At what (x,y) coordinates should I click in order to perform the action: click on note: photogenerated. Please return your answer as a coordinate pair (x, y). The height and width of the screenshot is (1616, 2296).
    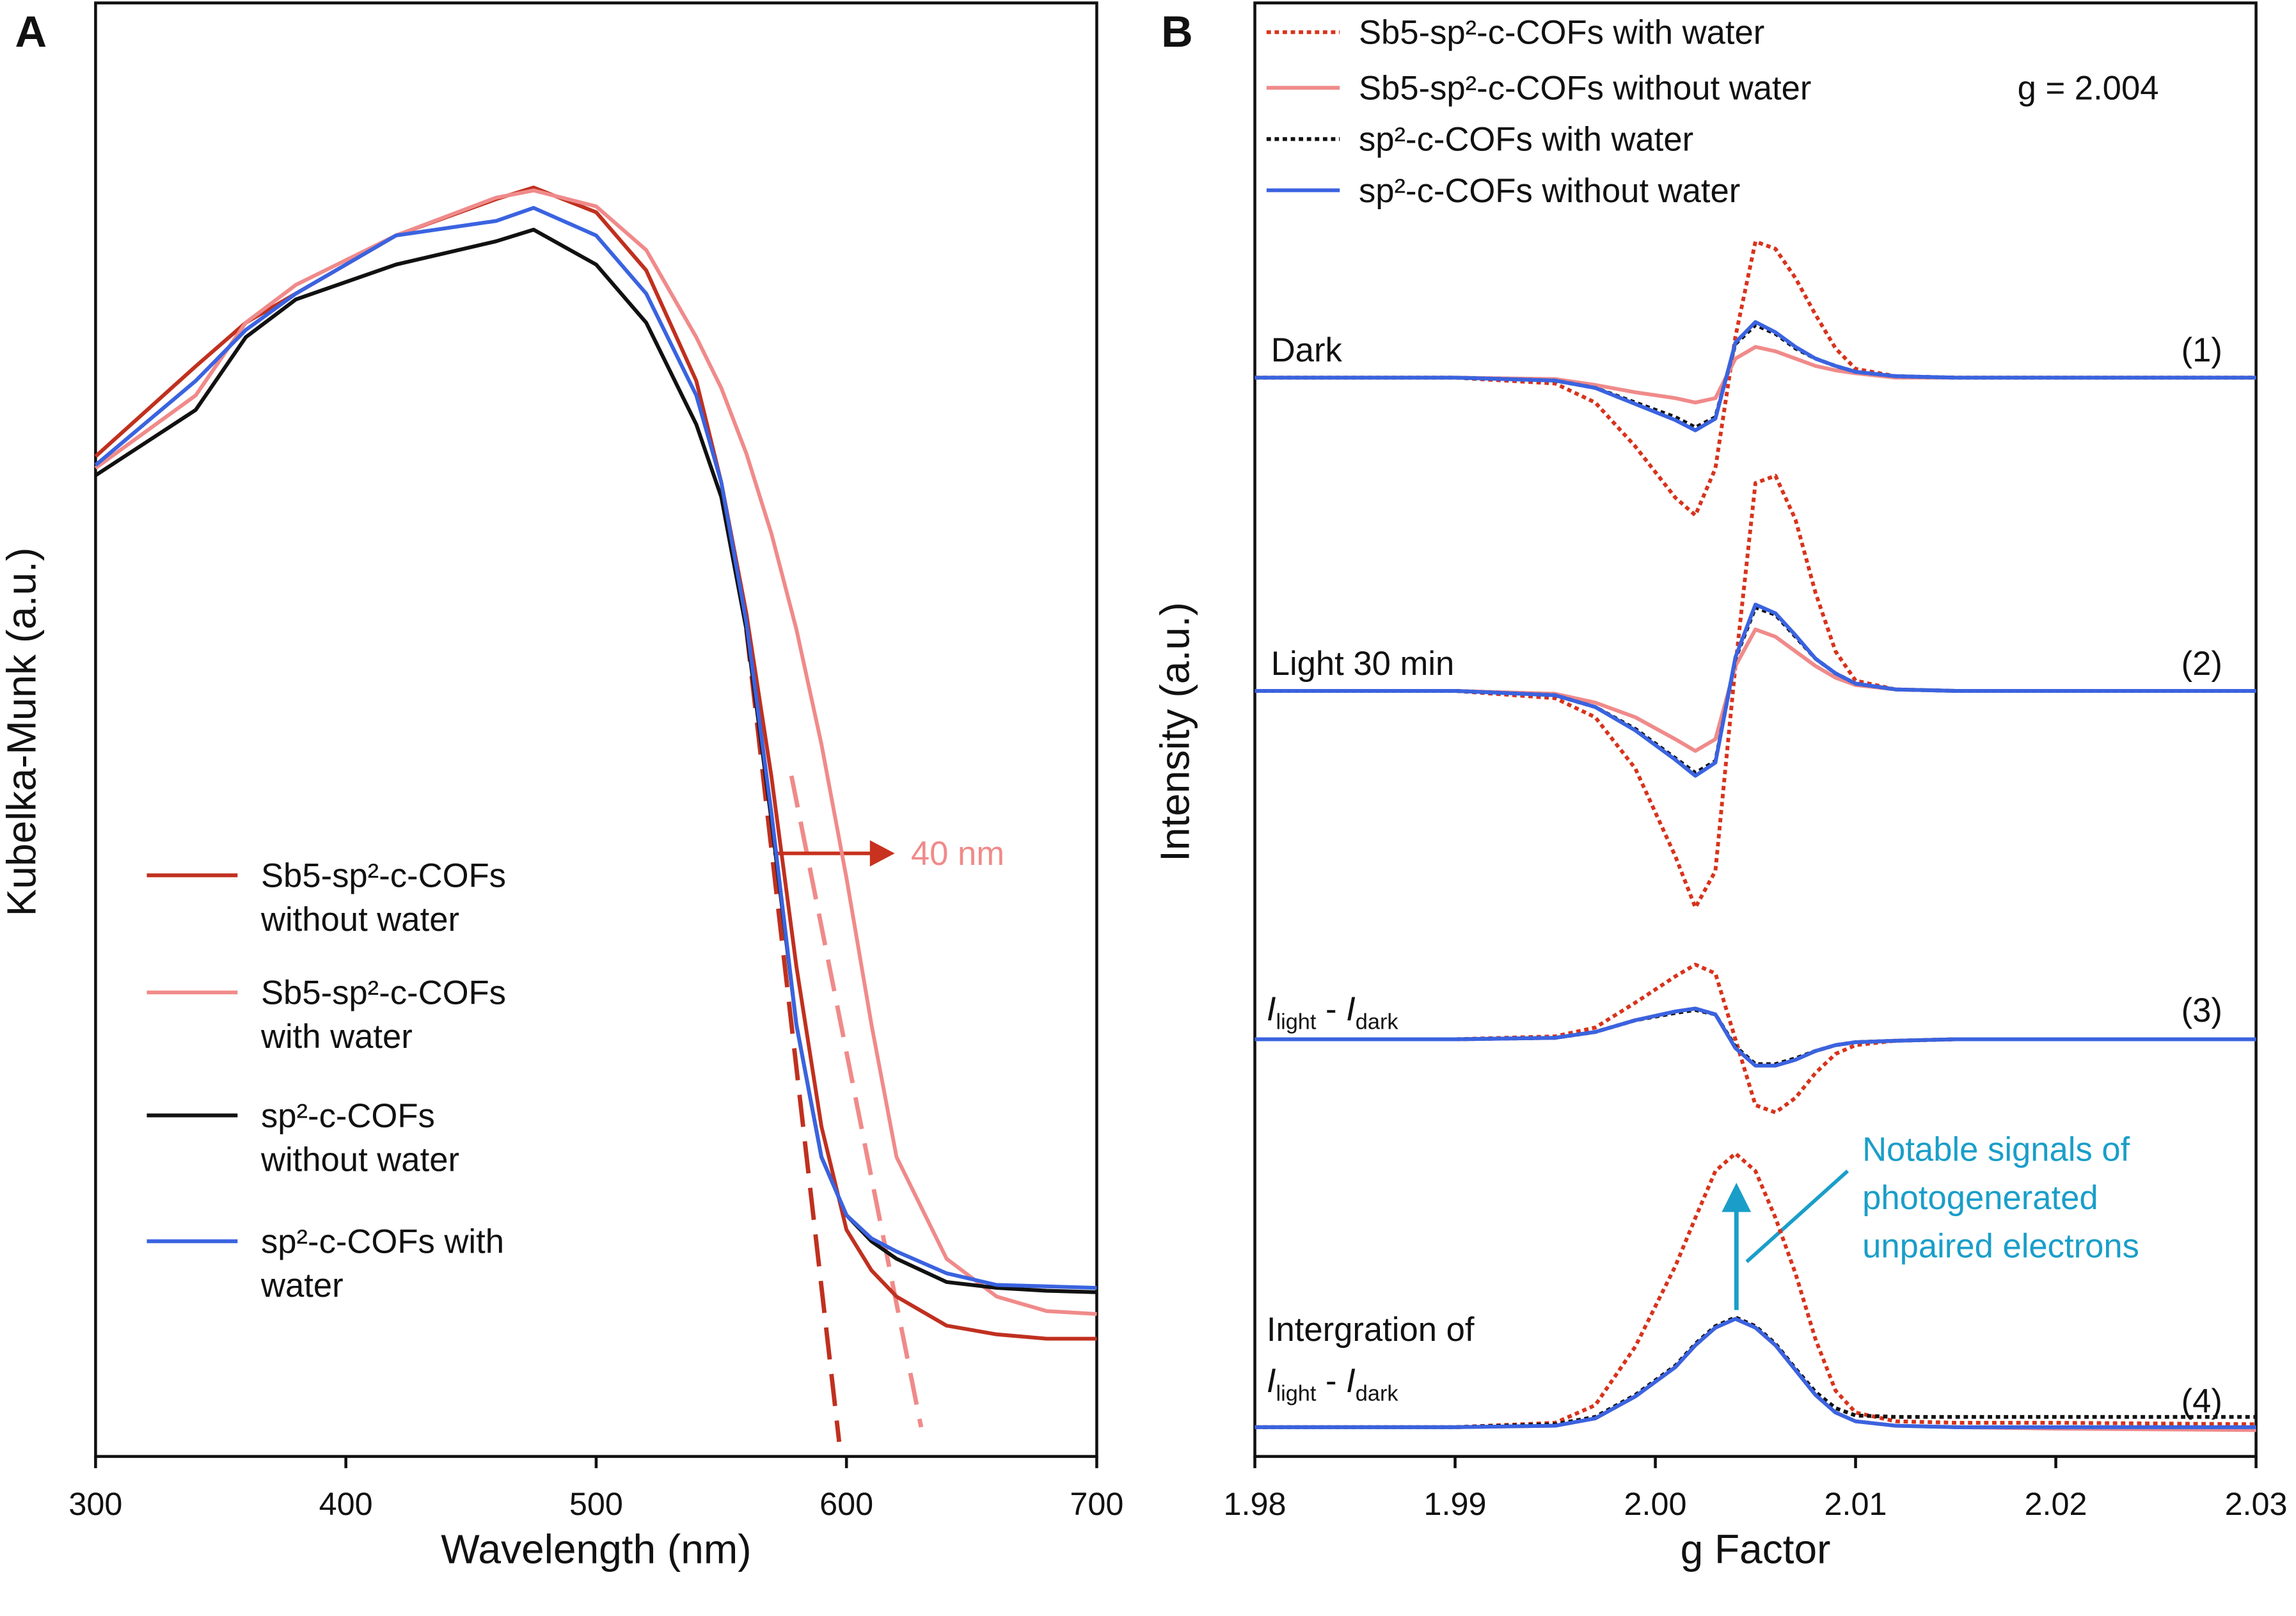
    Looking at the image, I should click on (1980, 1198).